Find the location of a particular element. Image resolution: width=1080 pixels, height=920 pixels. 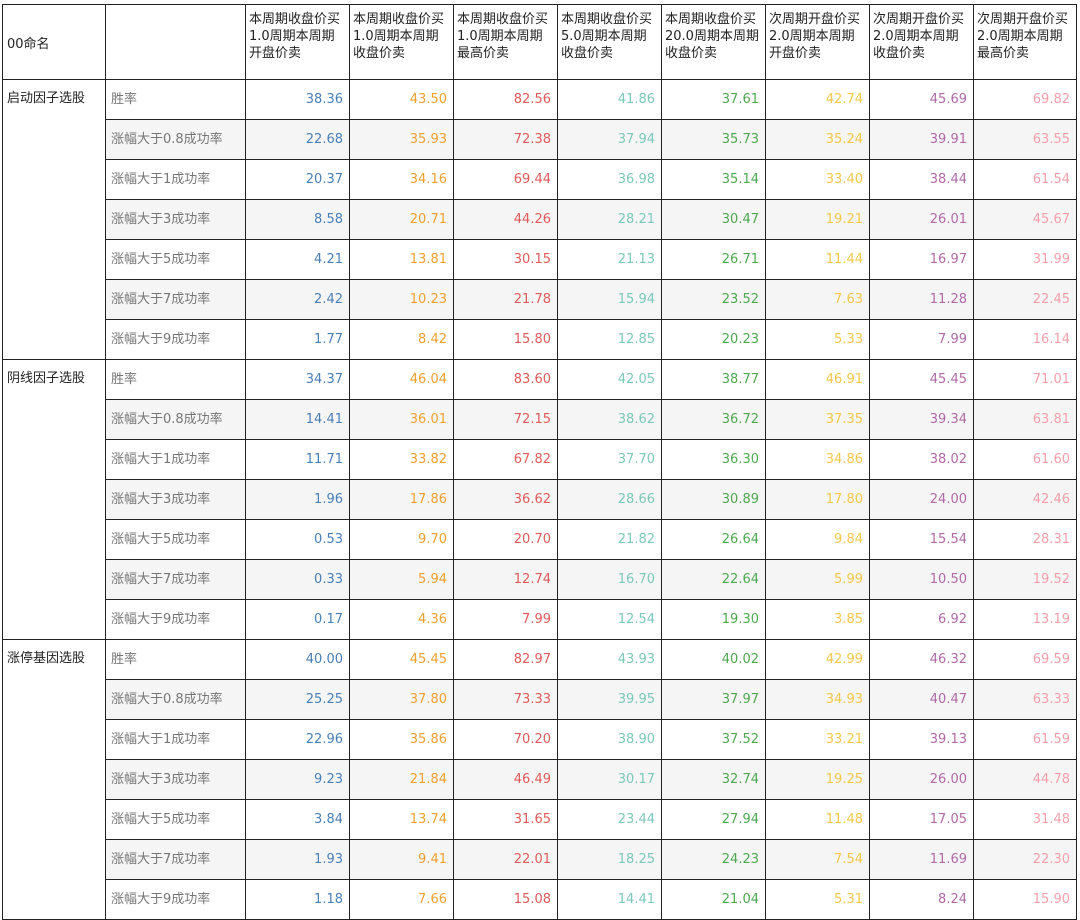

table-cell: 70.20 is located at coordinates (505, 739).